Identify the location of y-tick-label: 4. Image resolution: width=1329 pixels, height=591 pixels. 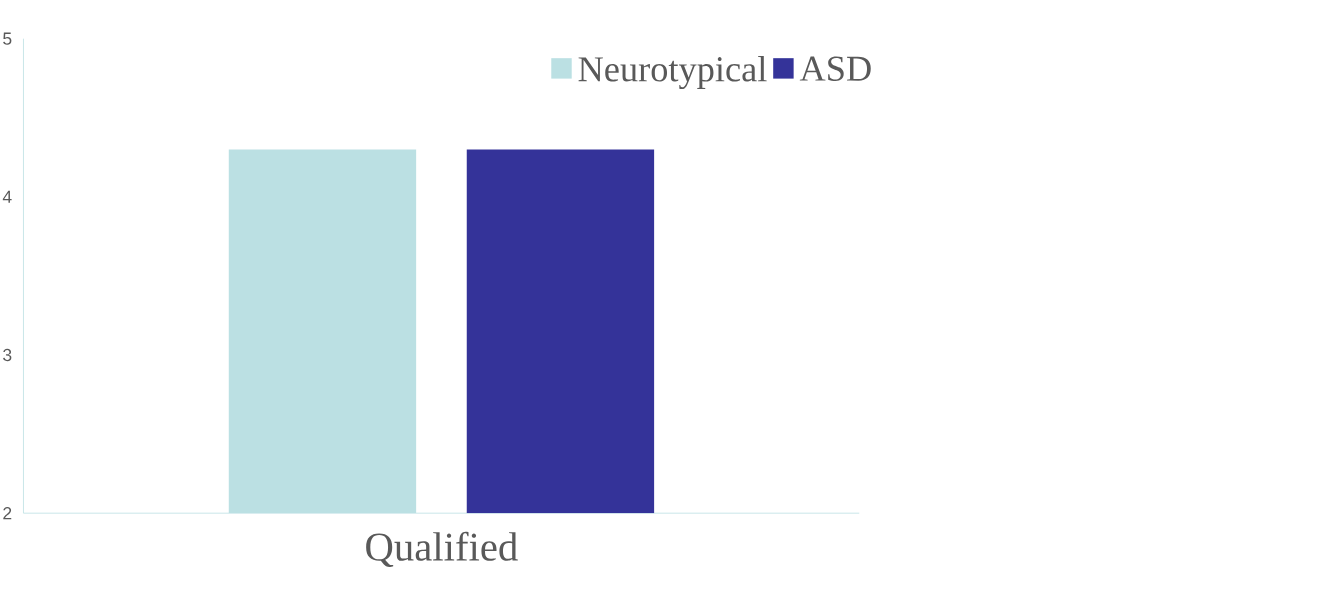
(7, 196).